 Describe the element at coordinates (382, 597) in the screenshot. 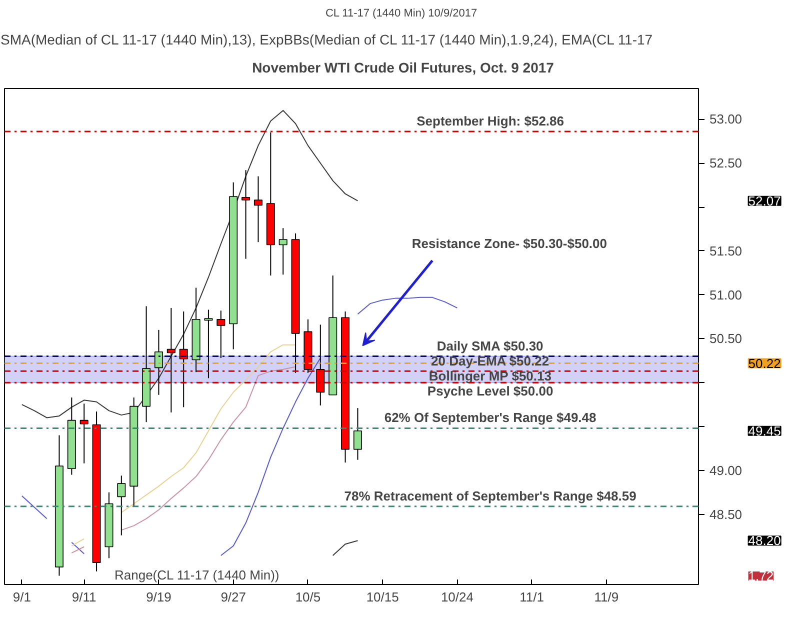

I see `x-tick-label: 10/15` at that location.